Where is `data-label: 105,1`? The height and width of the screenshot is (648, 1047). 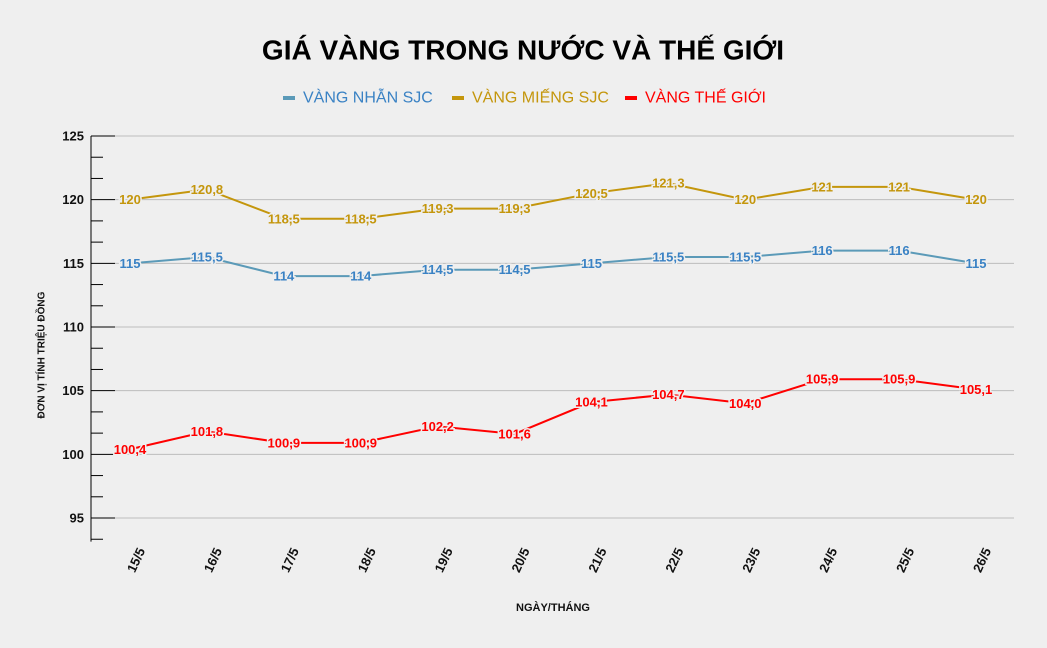
data-label: 105,1 is located at coordinates (976, 389).